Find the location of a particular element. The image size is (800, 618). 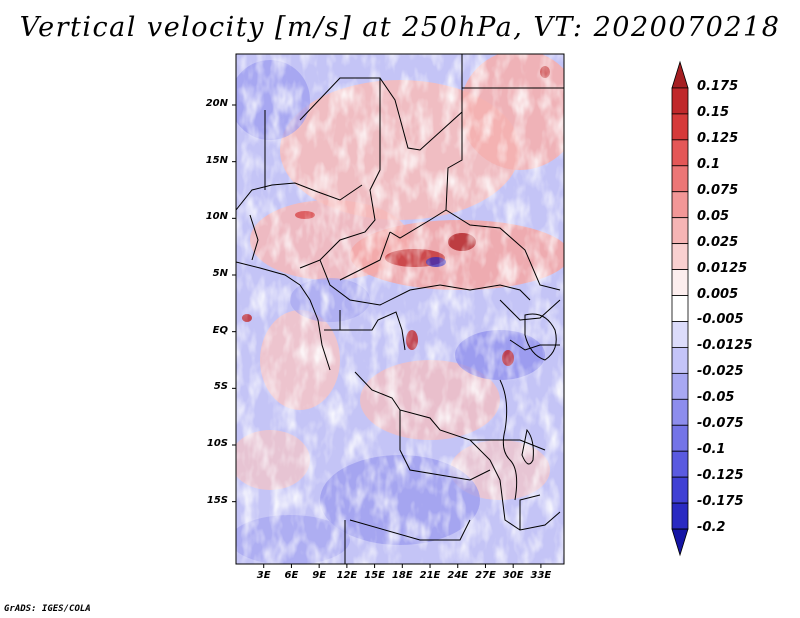

colorbar-label: 0.125 is located at coordinates (718, 138).